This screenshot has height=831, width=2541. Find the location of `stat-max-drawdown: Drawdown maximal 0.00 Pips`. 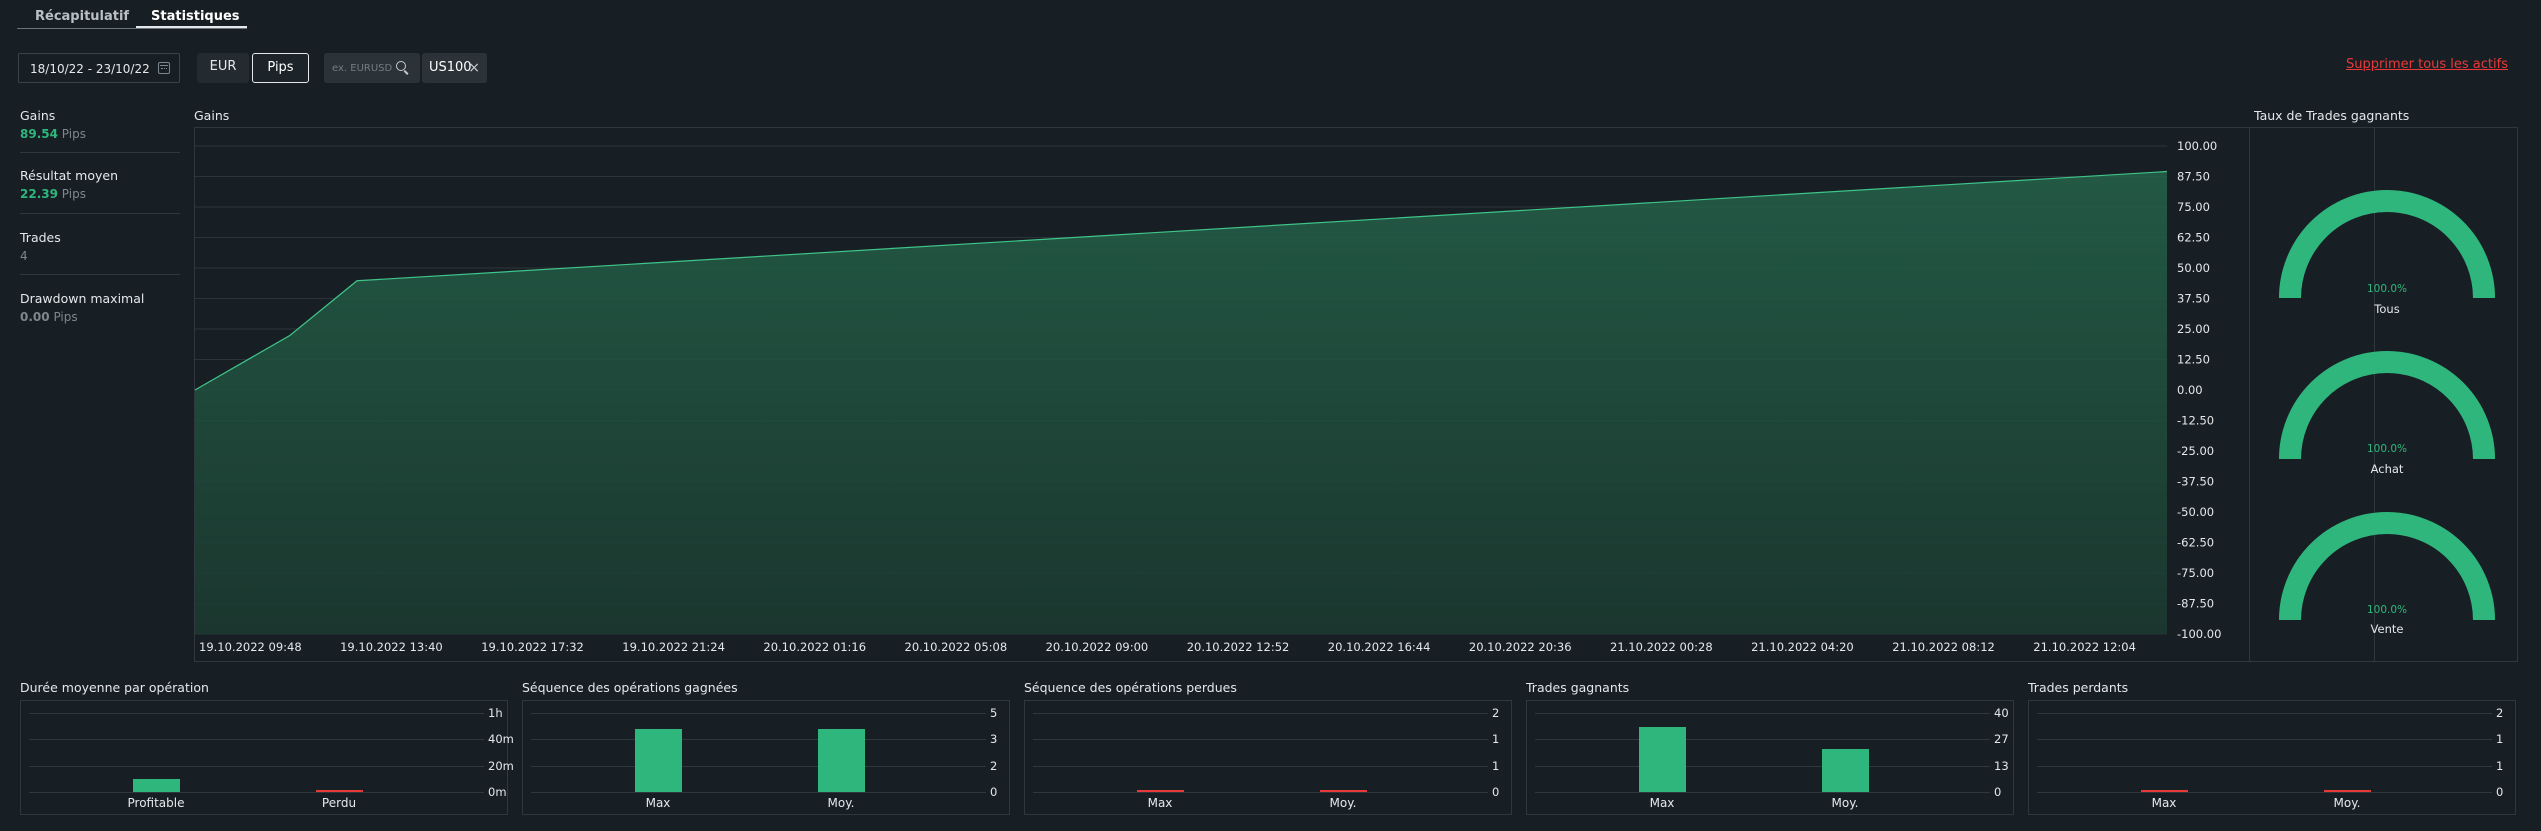

stat-max-drawdown: Drawdown maximal 0.00 Pips is located at coordinates (100, 307).